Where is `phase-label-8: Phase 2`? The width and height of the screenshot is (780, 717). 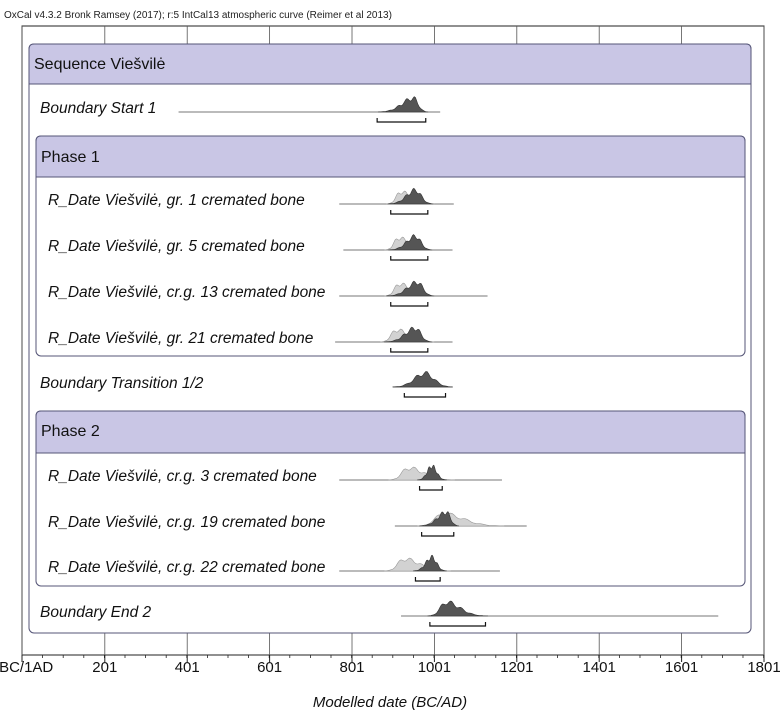 phase-label-8: Phase 2 is located at coordinates (70, 431).